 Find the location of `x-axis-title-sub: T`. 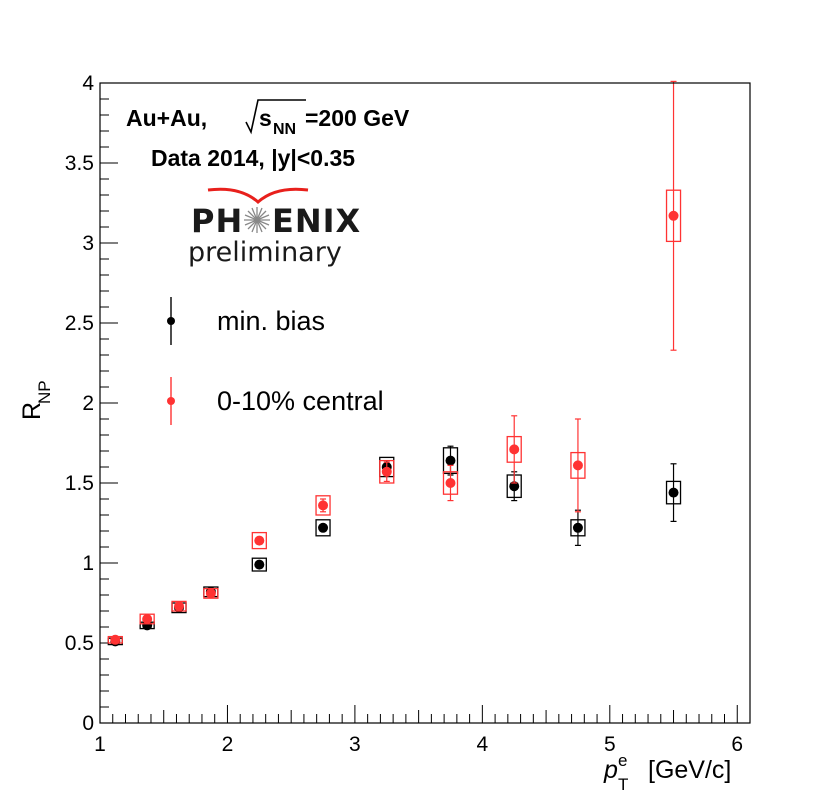

x-axis-title-sub: T is located at coordinates (623, 784).